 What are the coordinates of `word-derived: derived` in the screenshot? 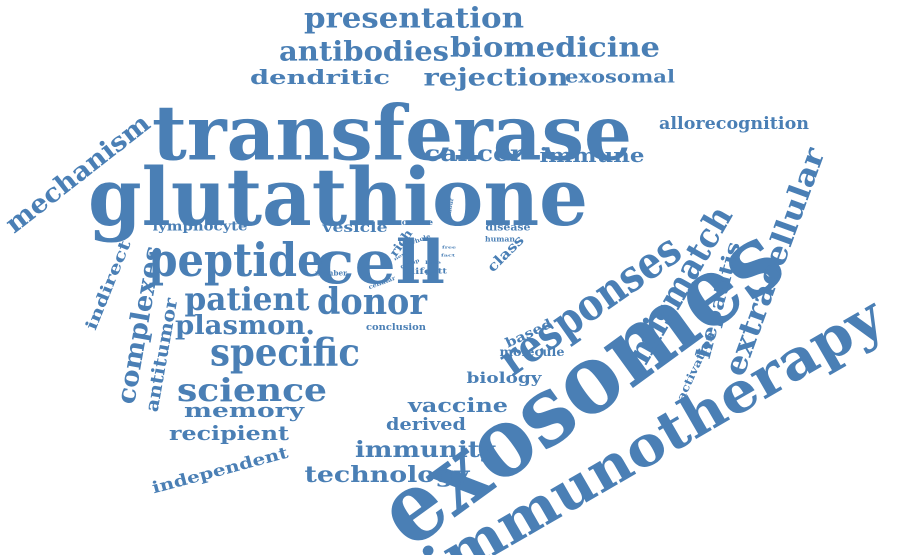 It's located at (426, 425).